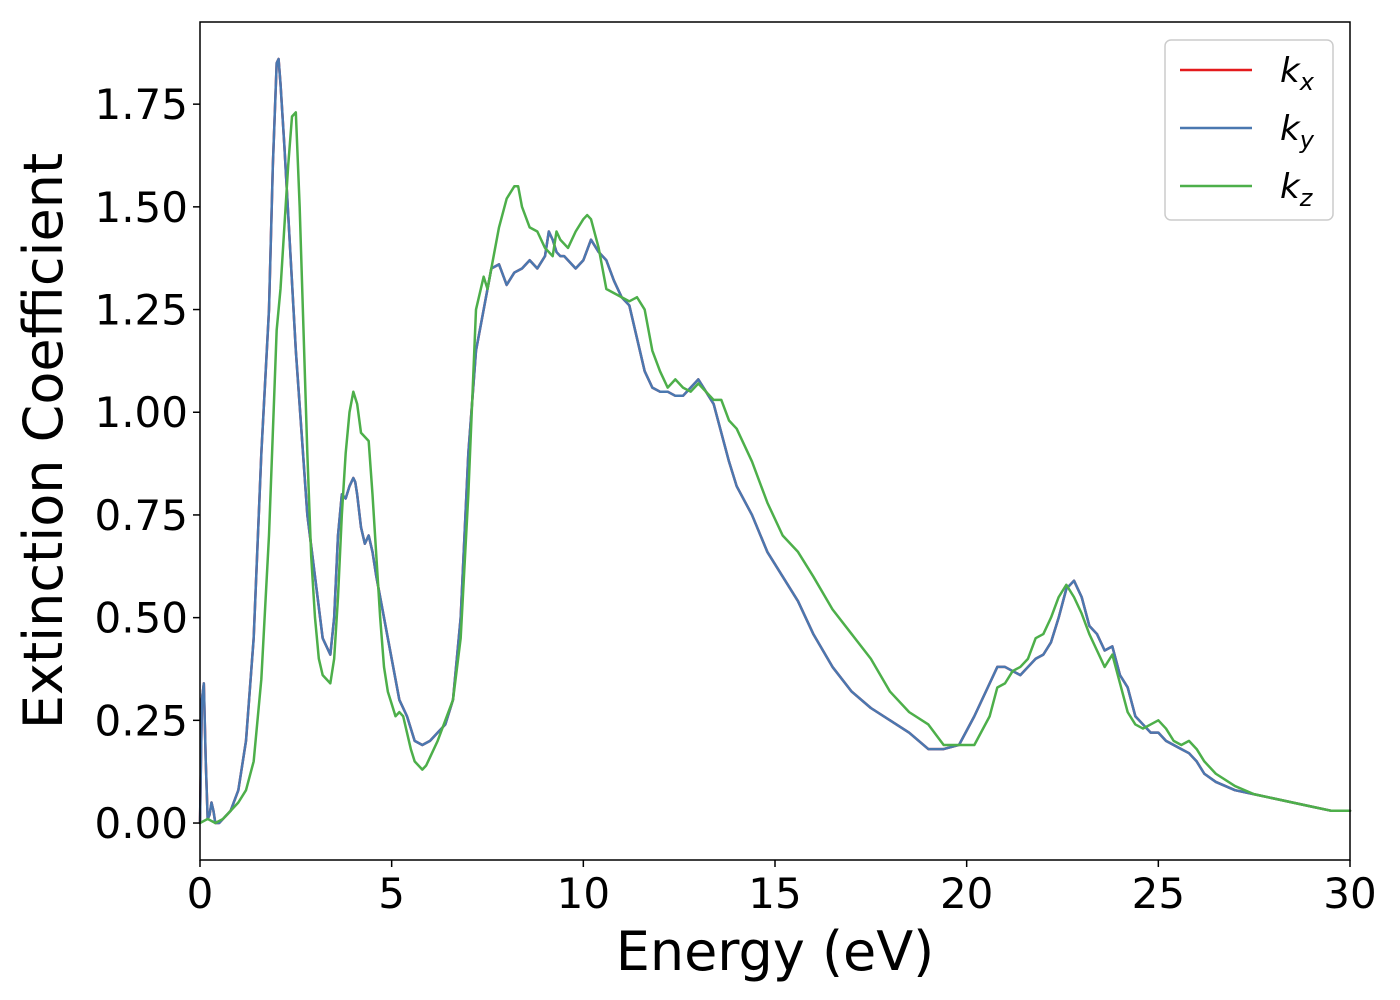 This screenshot has height=1000, width=1400. I want to click on legend-box, so click(1249, 130).